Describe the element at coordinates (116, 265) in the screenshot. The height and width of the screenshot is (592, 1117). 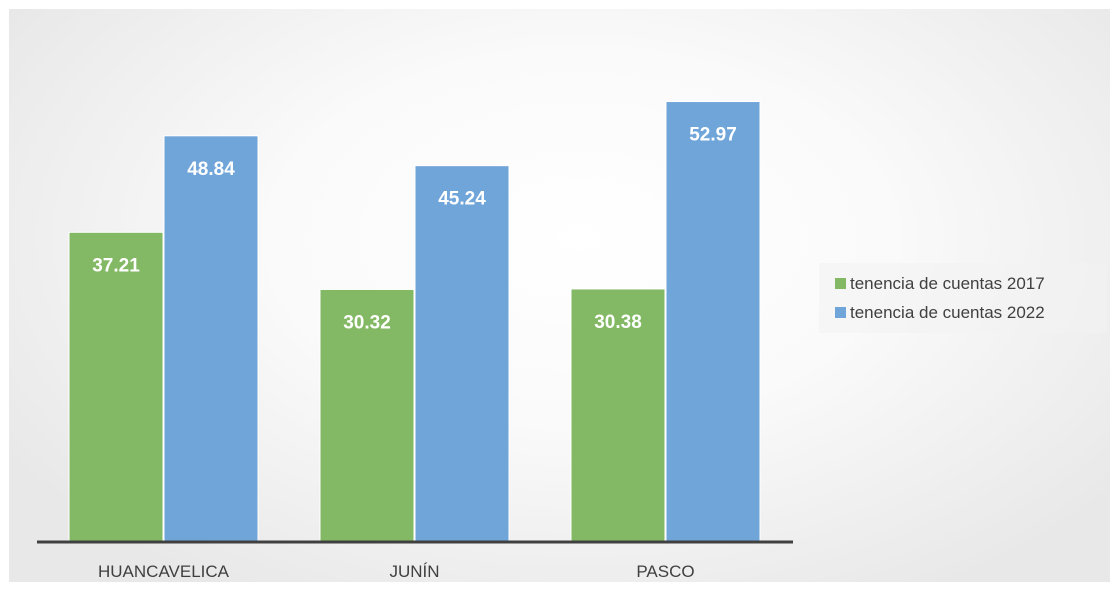
I see `data-label-huancavelica-2017: 37.21` at that location.